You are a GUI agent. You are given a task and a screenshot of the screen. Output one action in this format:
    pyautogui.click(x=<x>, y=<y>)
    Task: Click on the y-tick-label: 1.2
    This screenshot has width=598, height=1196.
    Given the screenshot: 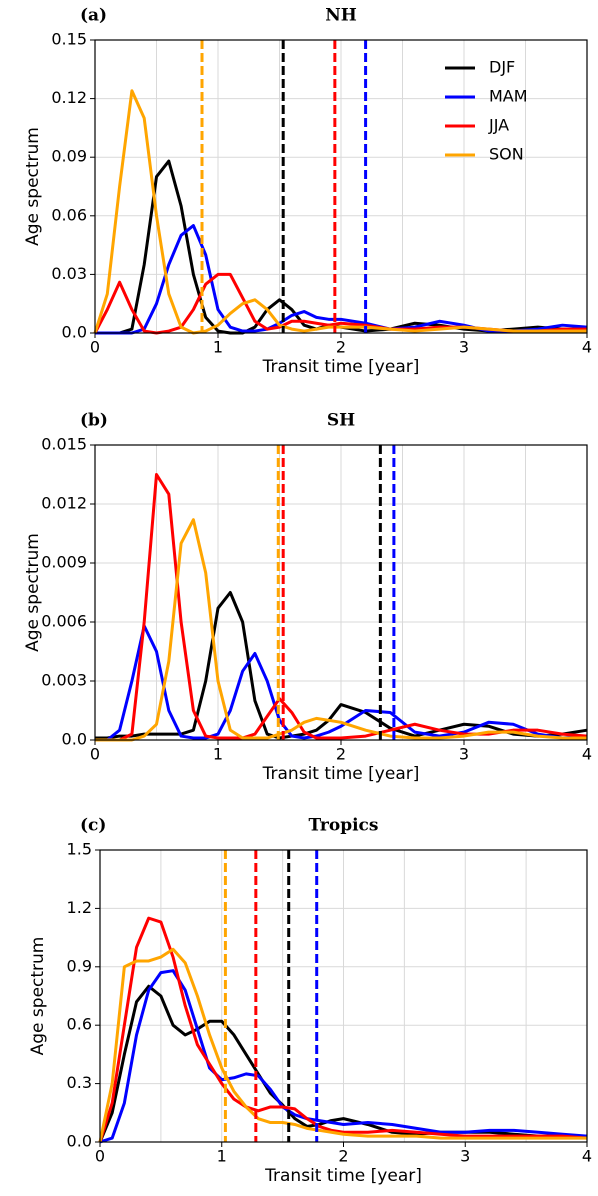 What is the action you would take?
    pyautogui.click(x=79, y=907)
    